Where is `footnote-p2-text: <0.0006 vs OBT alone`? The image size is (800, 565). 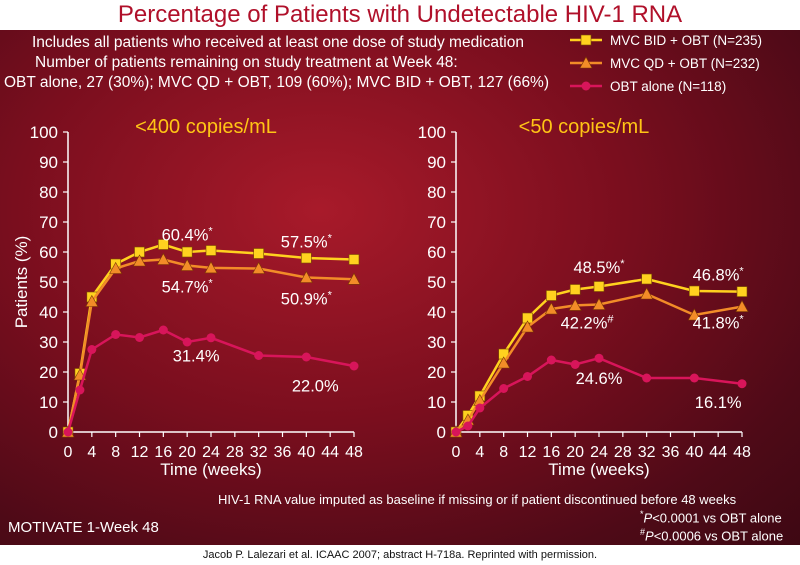 footnote-p2-text: <0.0006 vs OBT alone is located at coordinates (718, 536).